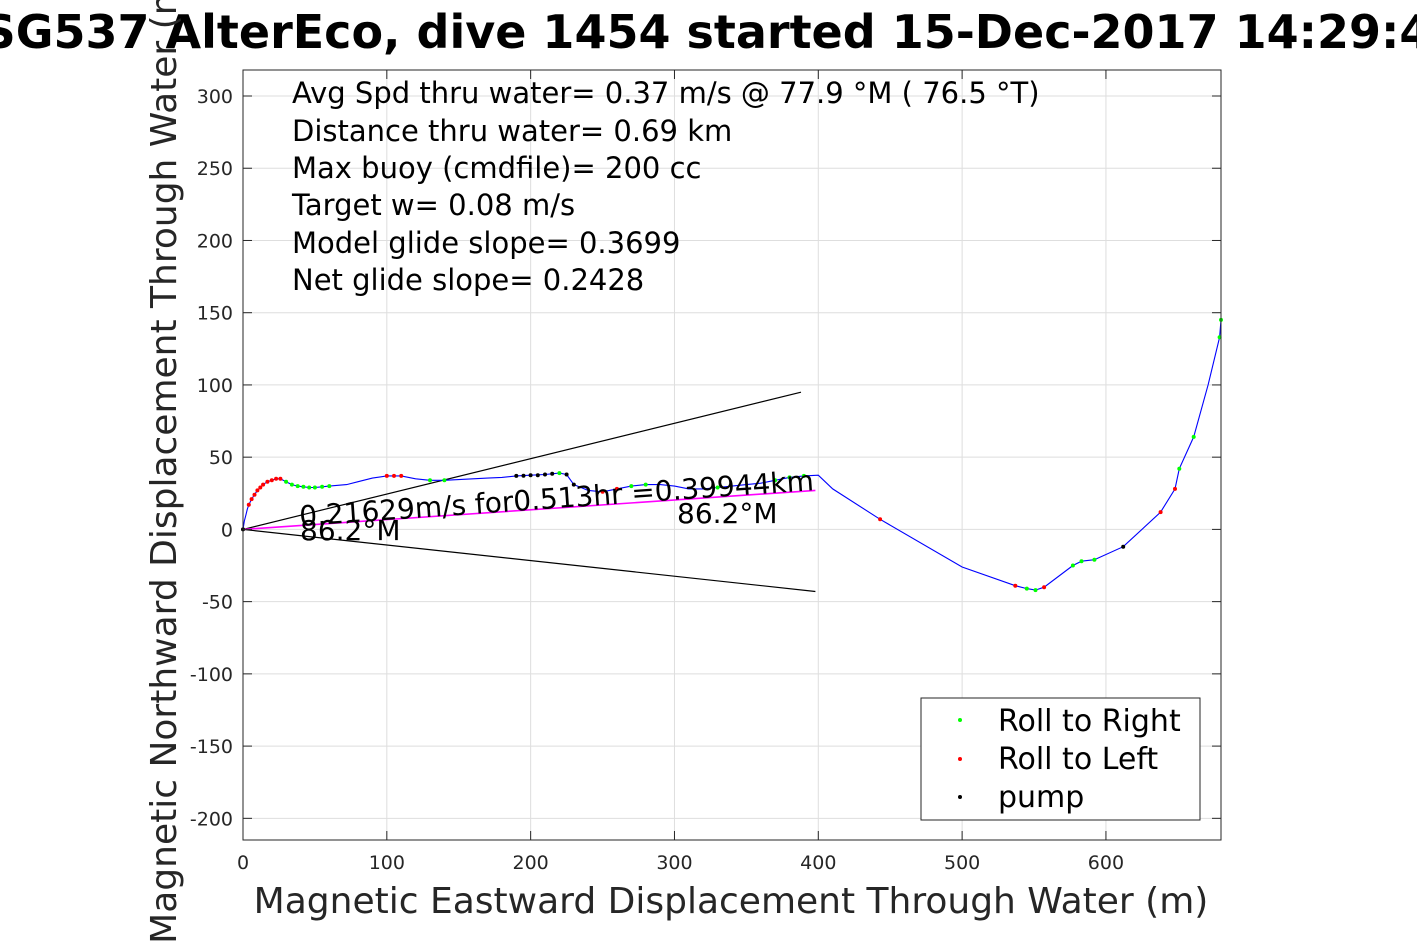 Image resolution: width=1417 pixels, height=945 pixels. I want to click on y-tick-label: -100, so click(211, 675).